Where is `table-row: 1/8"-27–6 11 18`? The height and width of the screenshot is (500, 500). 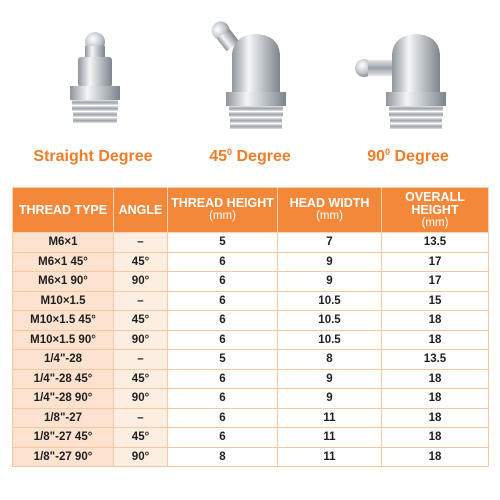 table-row: 1/8"-27–6 11 18 is located at coordinates (250, 417).